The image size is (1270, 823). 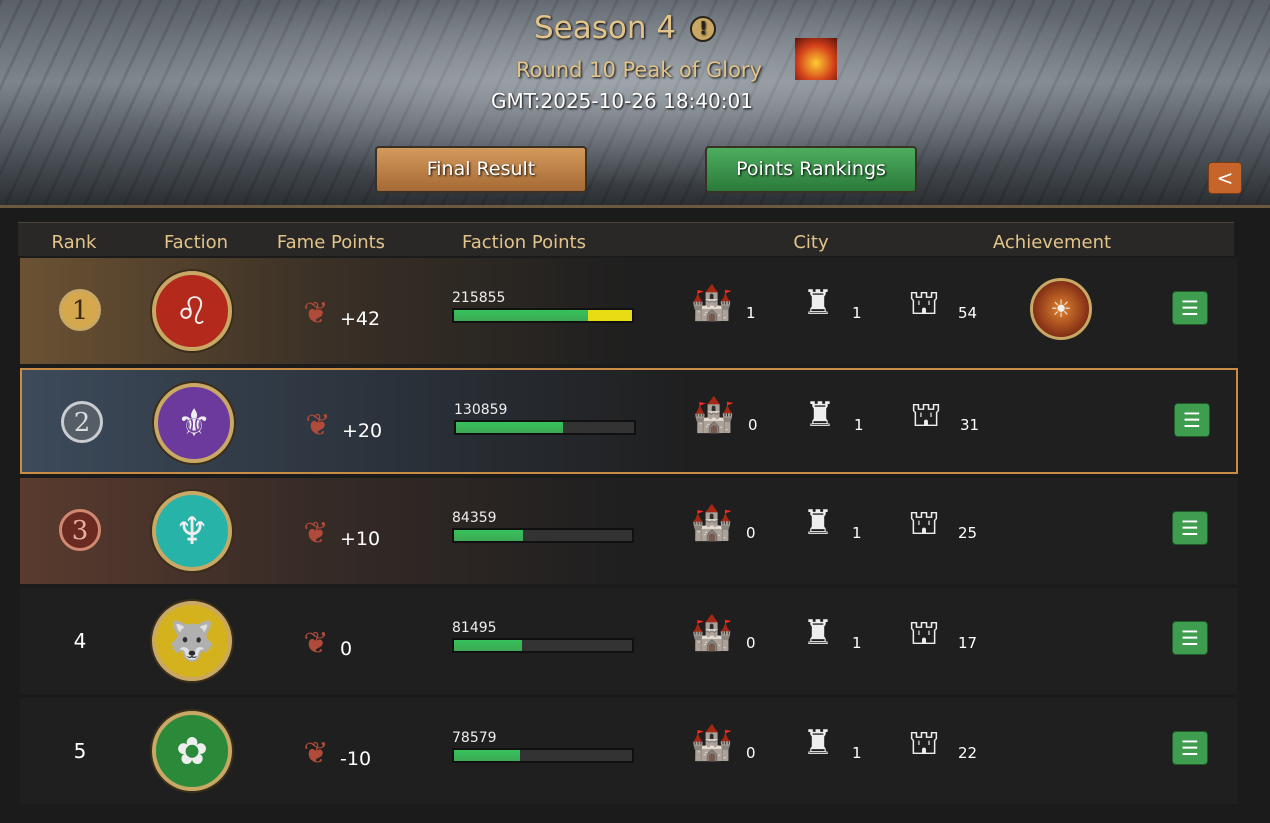 I want to click on rank-cell: 2, so click(x=82, y=423).